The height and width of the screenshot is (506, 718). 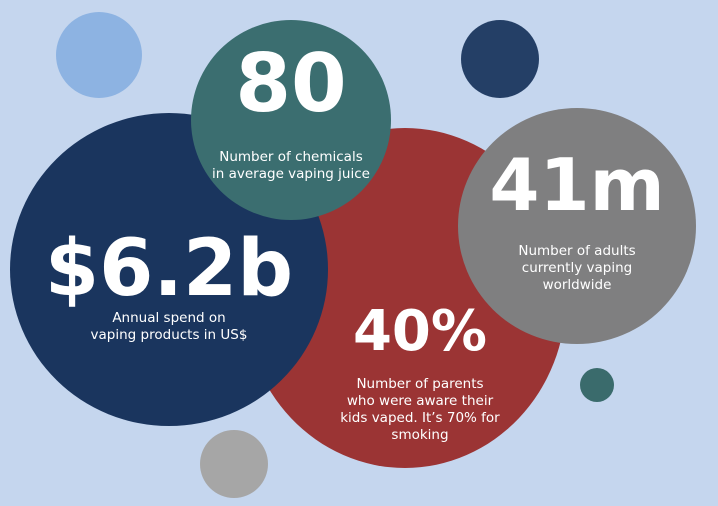 I want to click on chemicals-desc-line: in average vaping juice, so click(x=291, y=174).